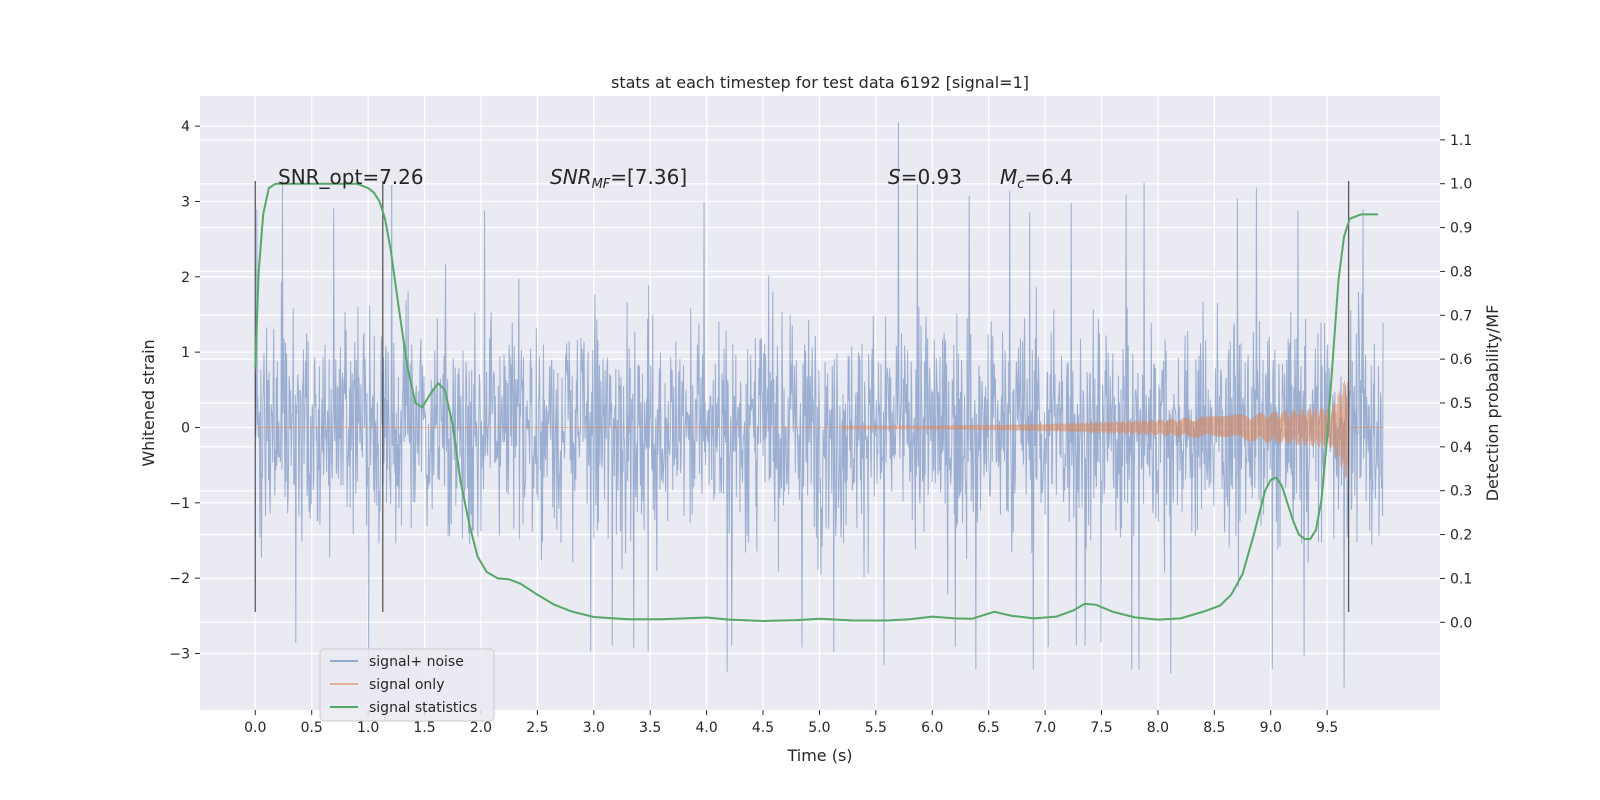 The width and height of the screenshot is (1600, 800). Describe the element at coordinates (185, 127) in the screenshot. I see `y-left-tick-label: 4` at that location.